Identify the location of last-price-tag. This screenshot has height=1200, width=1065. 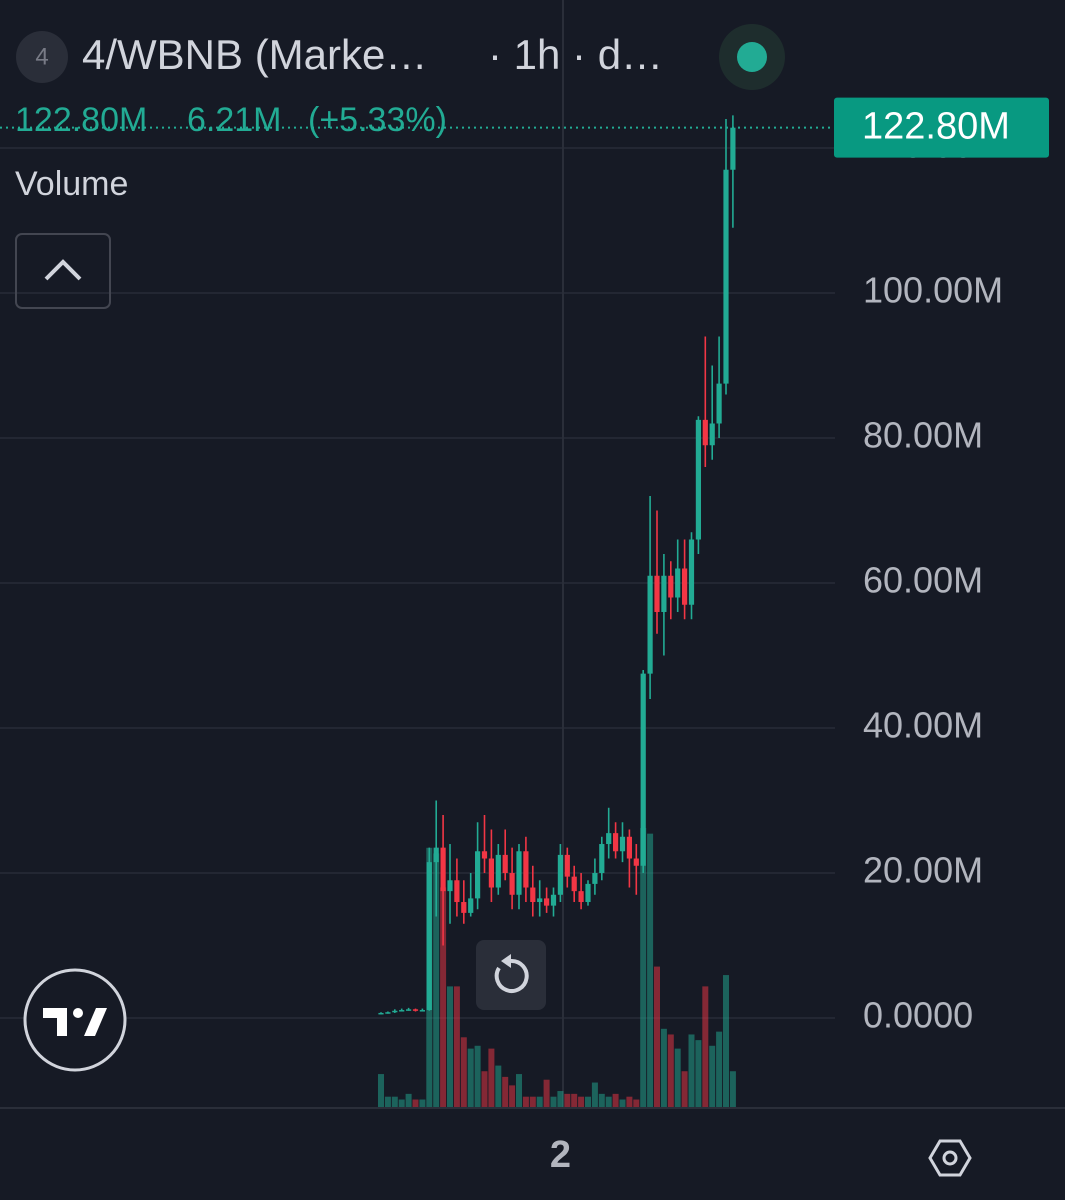
(941, 127).